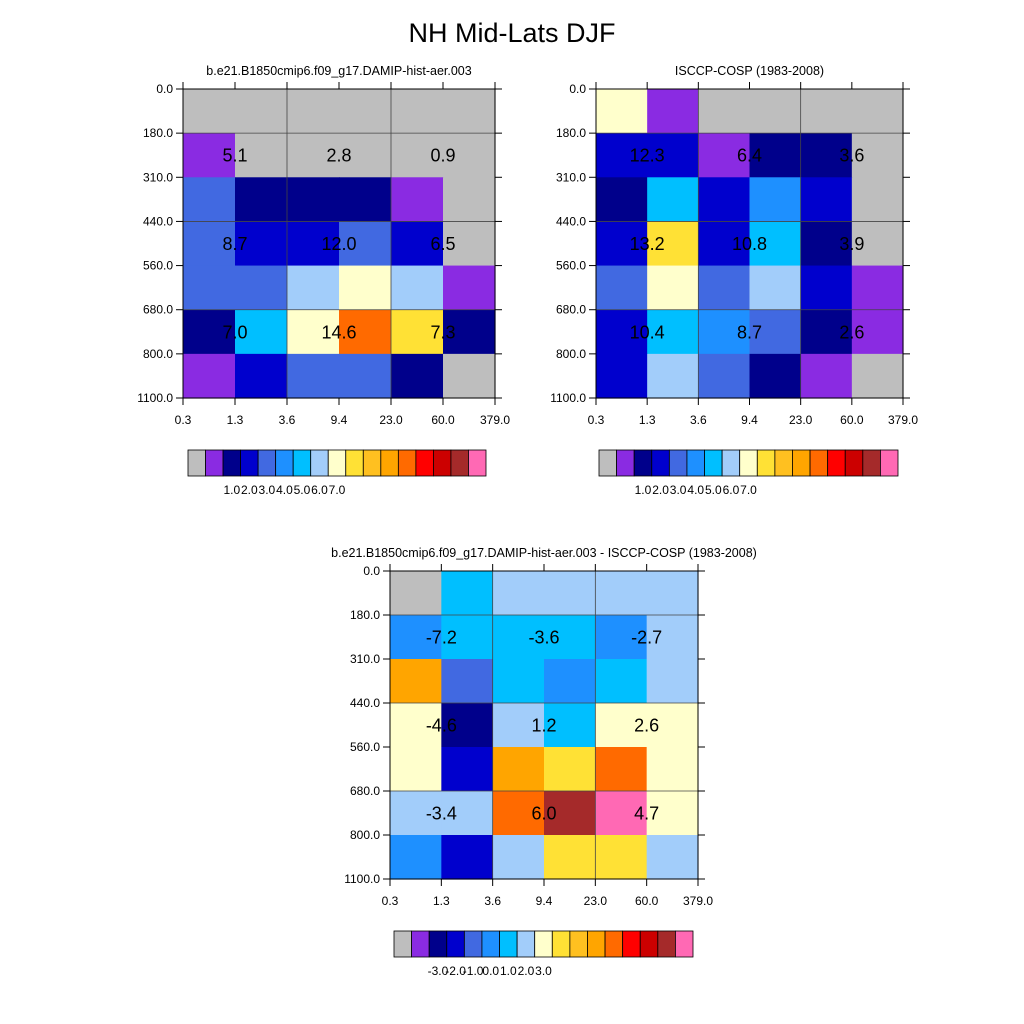  What do you see at coordinates (234, 156) in the screenshot?
I see `block-value-label: 5.1` at bounding box center [234, 156].